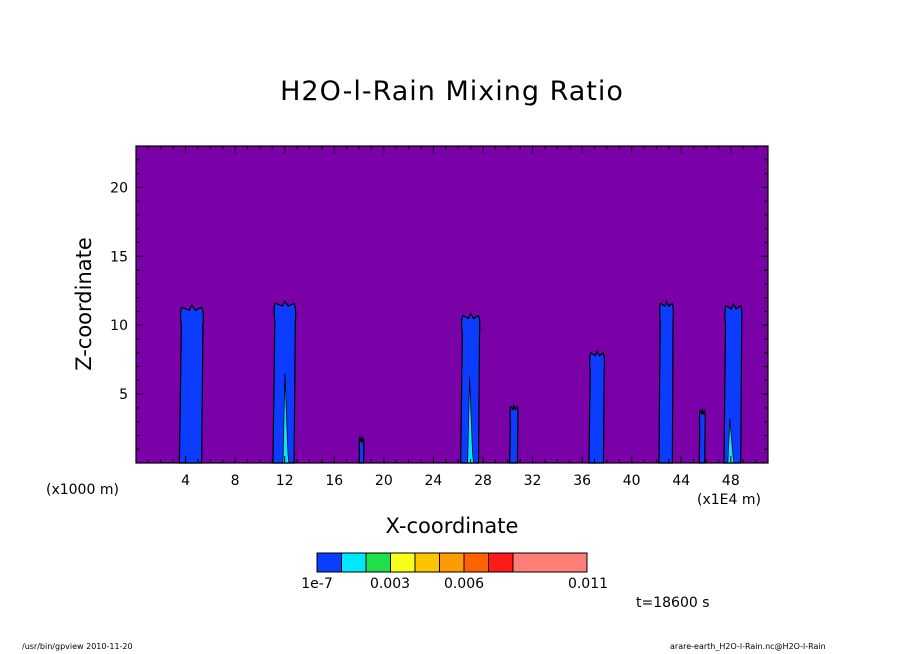 This screenshot has height=654, width=904. I want to click on x-tick-label: 8, so click(235, 481).